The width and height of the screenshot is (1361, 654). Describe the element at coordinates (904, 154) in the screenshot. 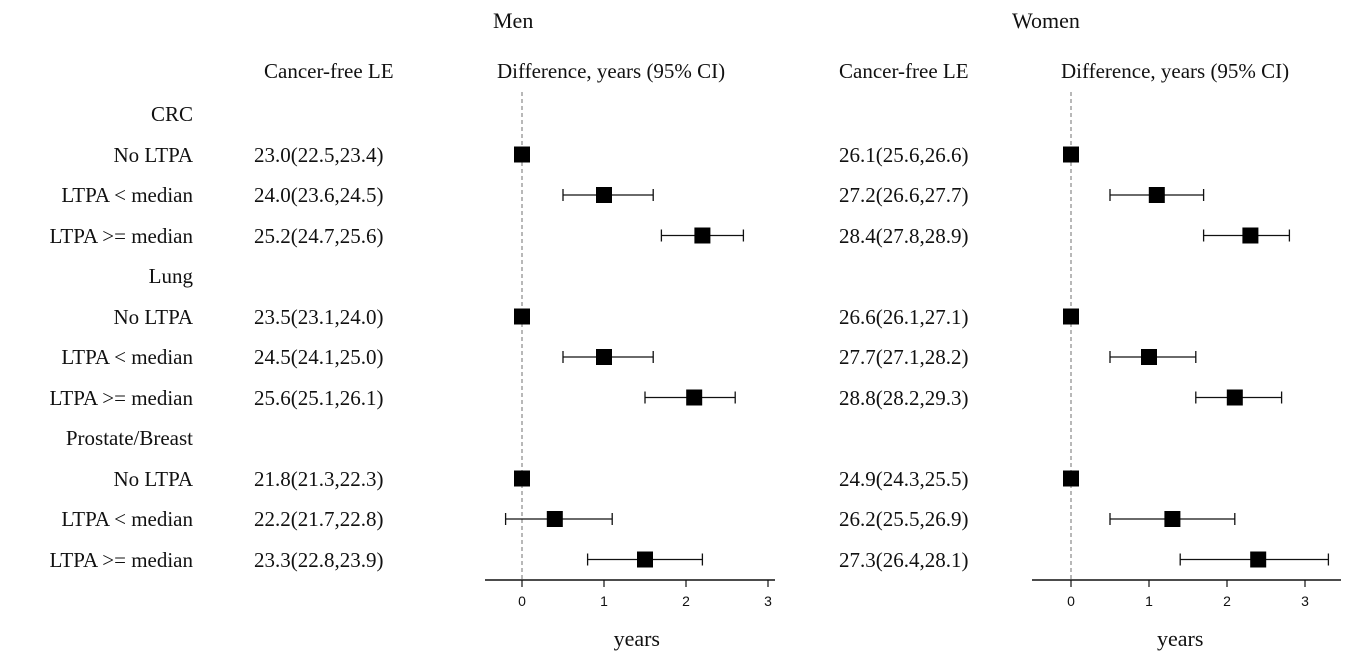

I see `le-value: 26.1(25.6,26.6)` at that location.